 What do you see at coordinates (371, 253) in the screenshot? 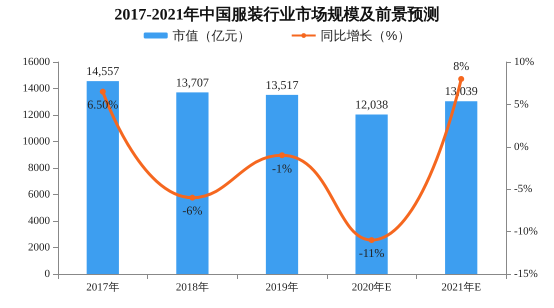
I see `data-label: -11%` at bounding box center [371, 253].